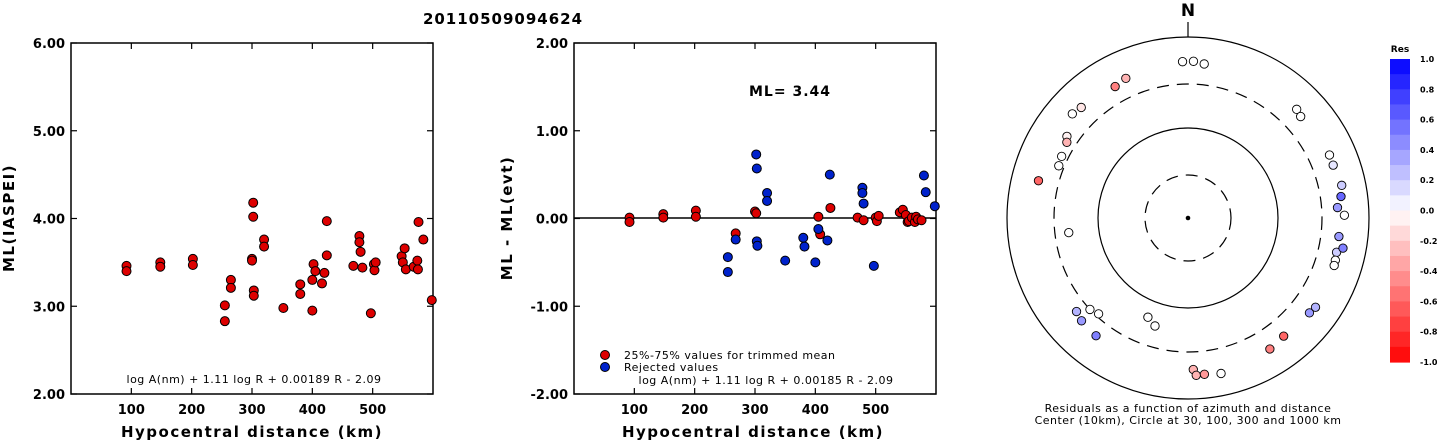 The width and height of the screenshot is (1437, 445). What do you see at coordinates (753, 432) in the screenshot?
I see `p2-x-axis-label: Hypocentral distance (km)` at bounding box center [753, 432].